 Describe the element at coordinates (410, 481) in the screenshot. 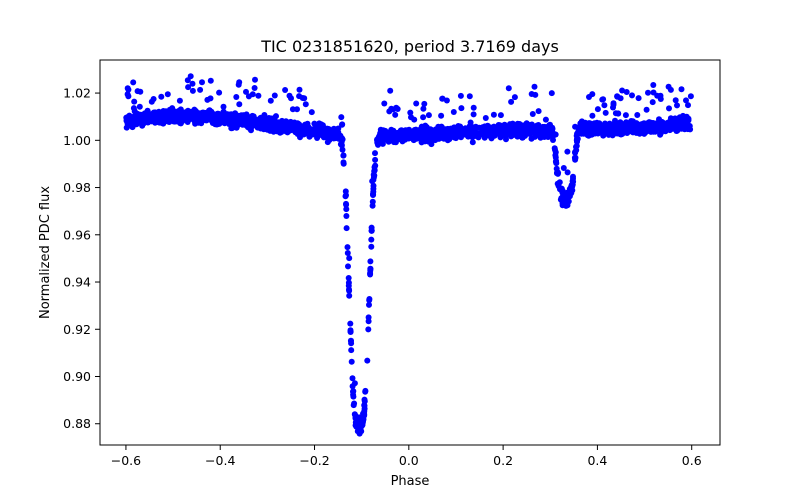

I see `x-axis-label: Phase` at that location.